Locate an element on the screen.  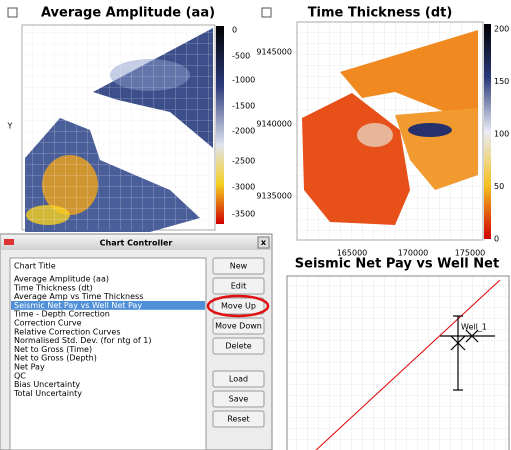
button-label: Load is located at coordinates (238, 379).